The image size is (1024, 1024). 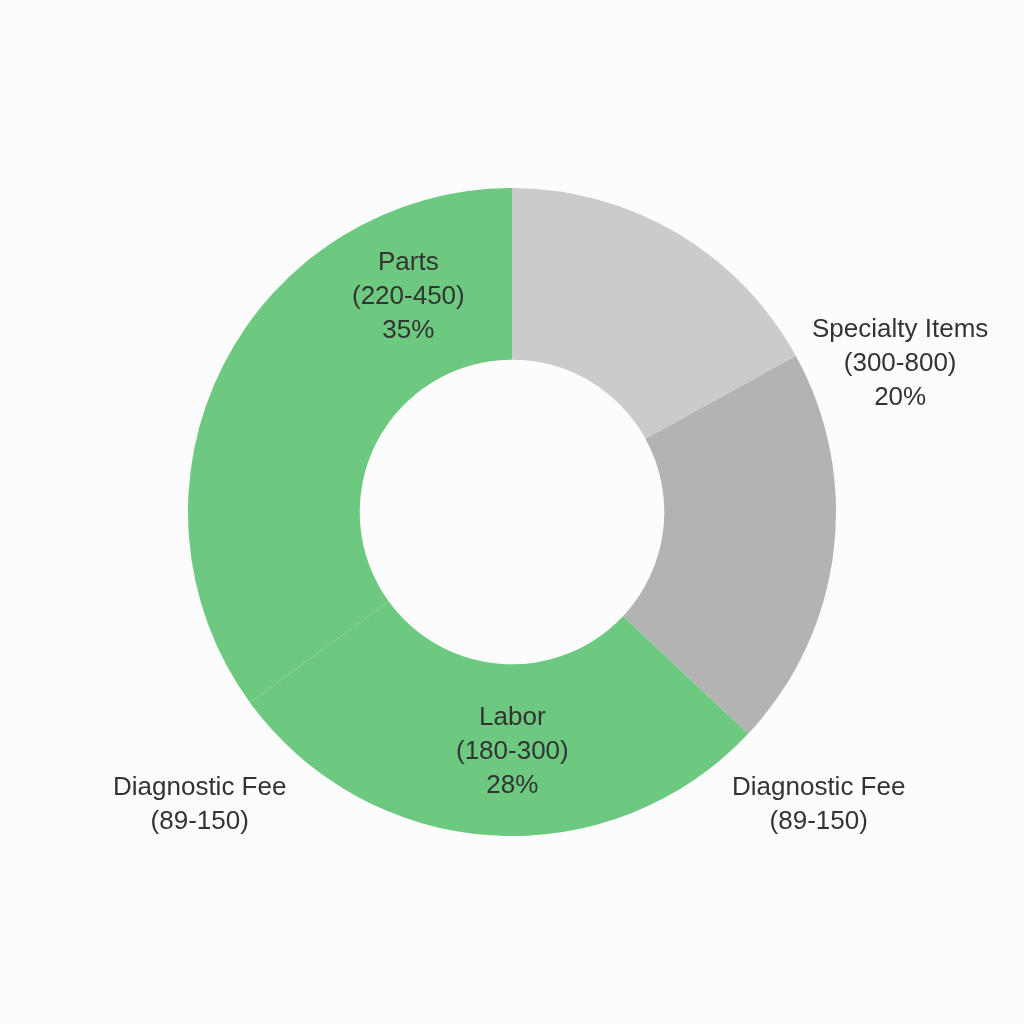 I want to click on slice-label: Labor (180-300), so click(x=512, y=733).